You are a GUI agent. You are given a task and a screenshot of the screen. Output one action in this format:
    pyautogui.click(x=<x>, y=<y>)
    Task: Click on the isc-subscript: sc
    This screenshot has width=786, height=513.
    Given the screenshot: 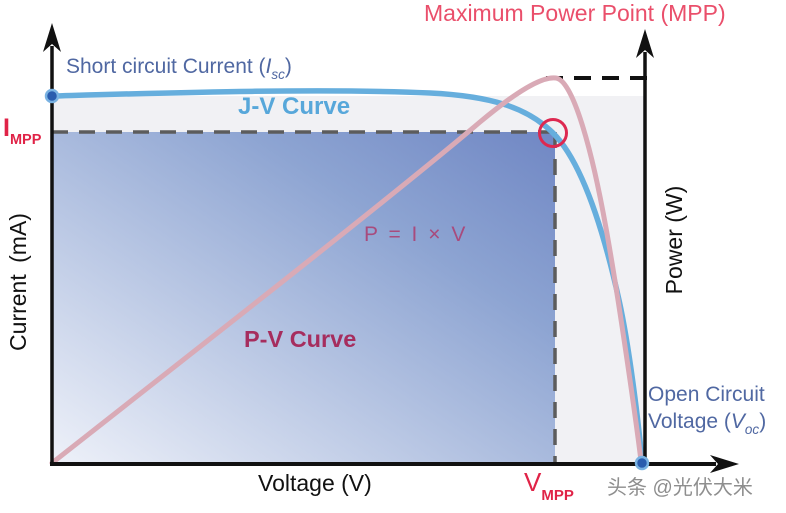 What is the action you would take?
    pyautogui.click(x=278, y=74)
    